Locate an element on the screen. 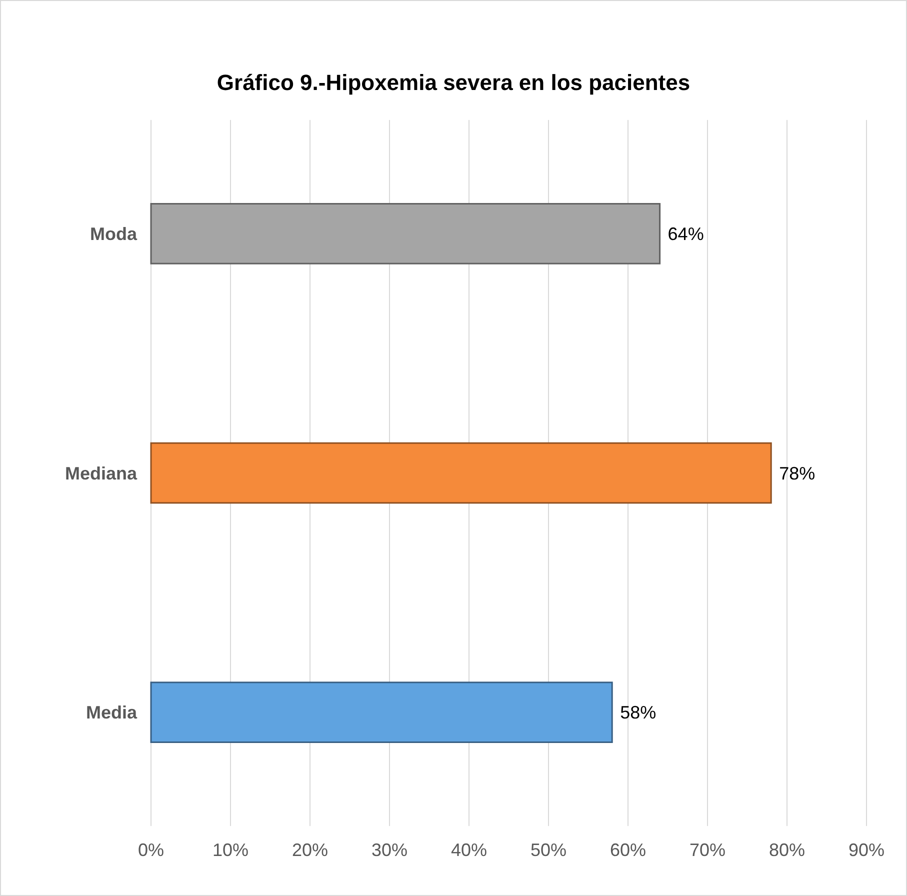  x-tick-label: 60% is located at coordinates (628, 850).